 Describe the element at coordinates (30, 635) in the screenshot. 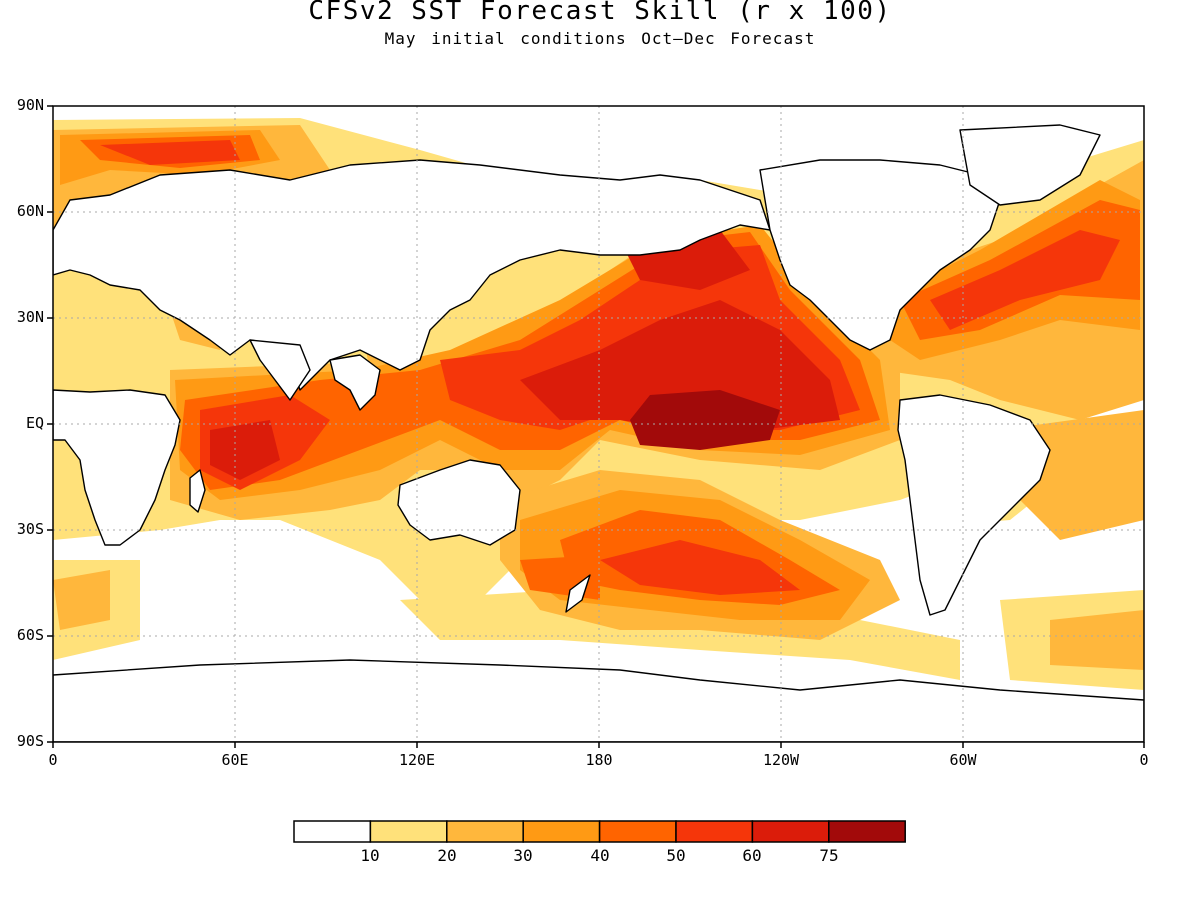

I see `ytick-label: 60S` at that location.